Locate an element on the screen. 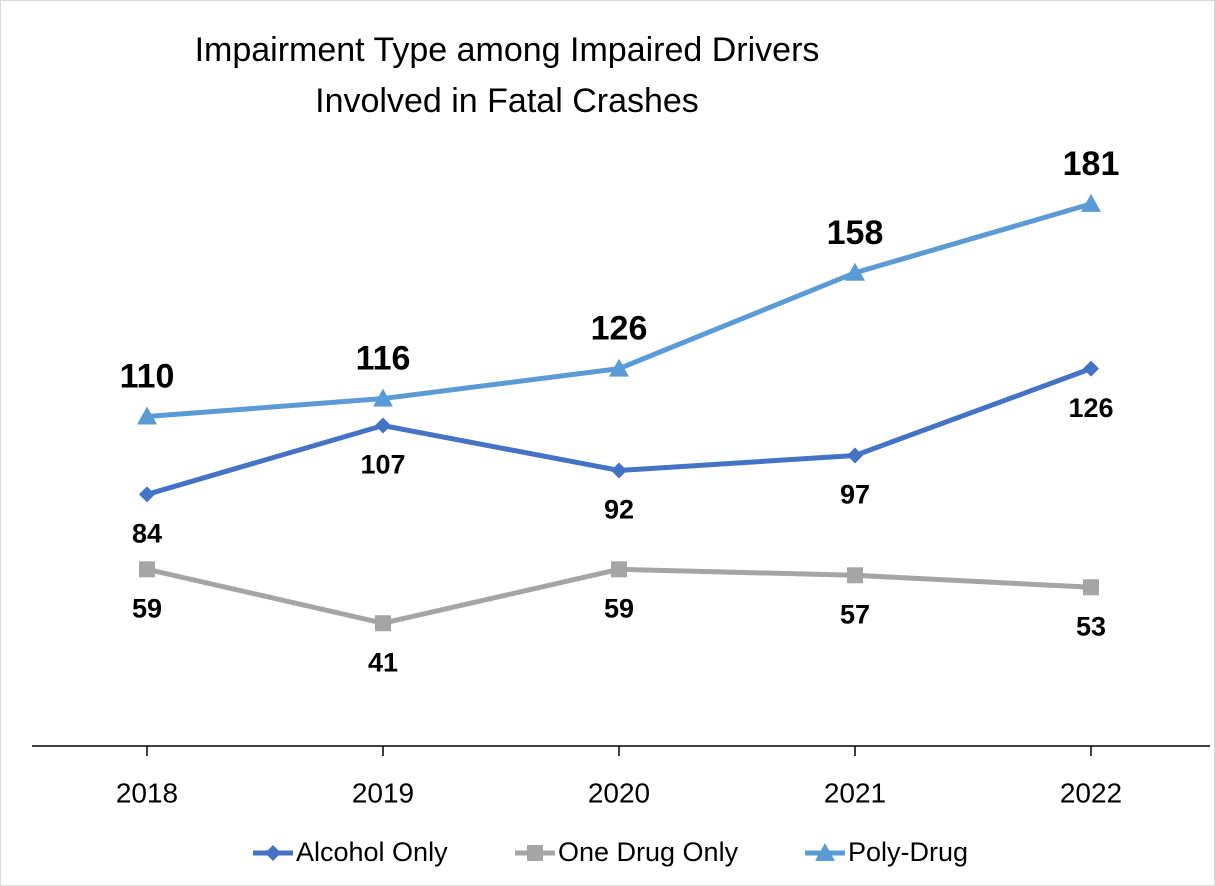  data-label: 97 is located at coordinates (855, 495).